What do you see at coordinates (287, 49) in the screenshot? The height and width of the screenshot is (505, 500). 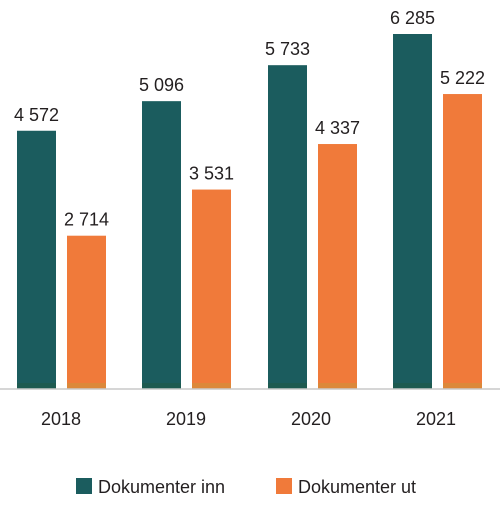 I see `value-label-inn-2020: 5 733` at bounding box center [287, 49].